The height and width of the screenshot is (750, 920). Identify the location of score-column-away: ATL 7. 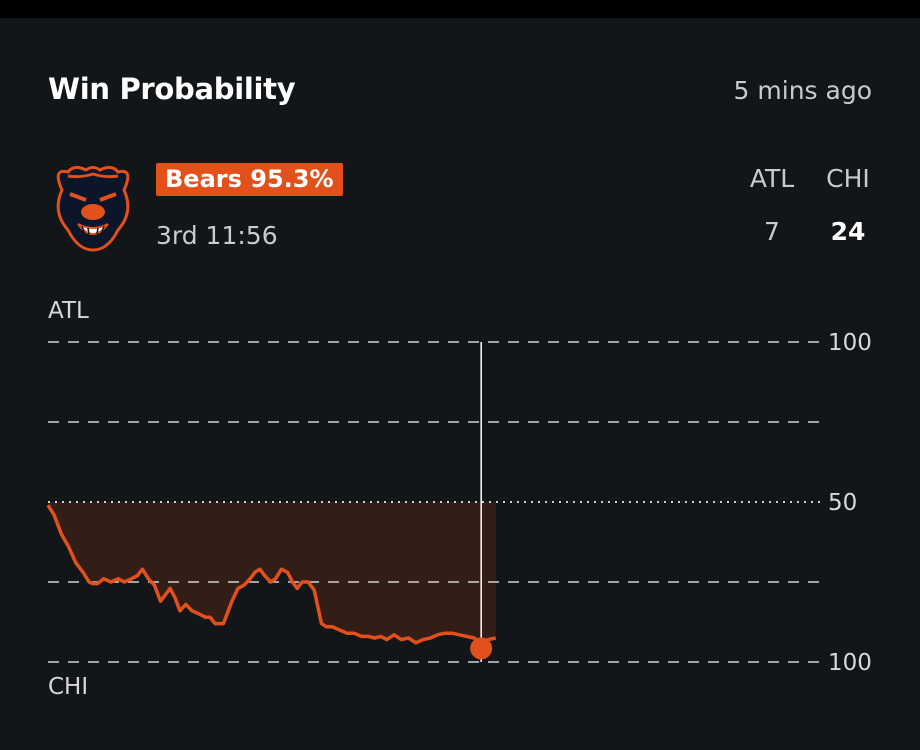
(772, 205).